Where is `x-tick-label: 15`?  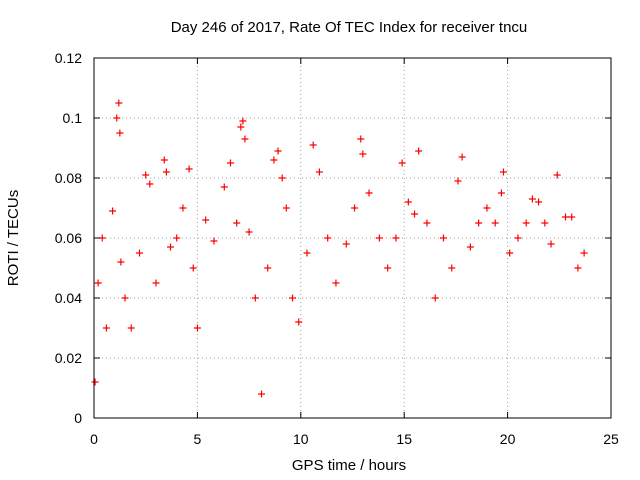 x-tick-label: 15 is located at coordinates (404, 439).